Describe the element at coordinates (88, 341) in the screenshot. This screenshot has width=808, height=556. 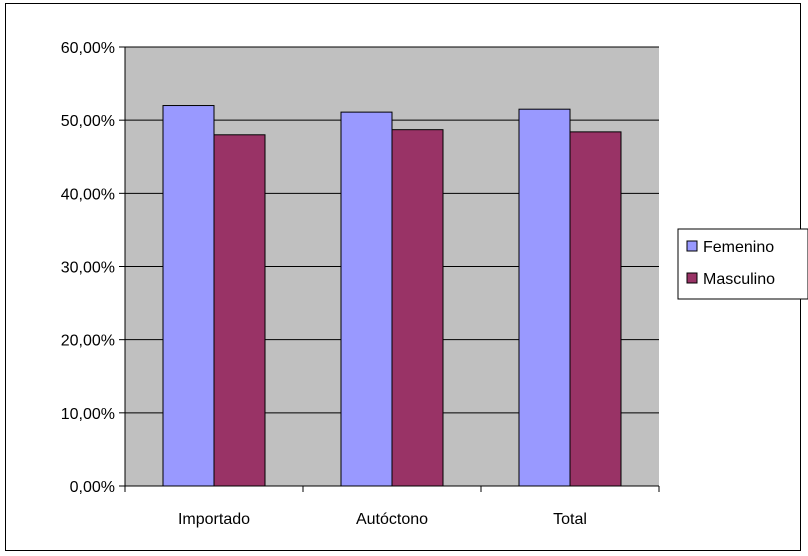
I see `y-tick-label: 20,00%` at that location.